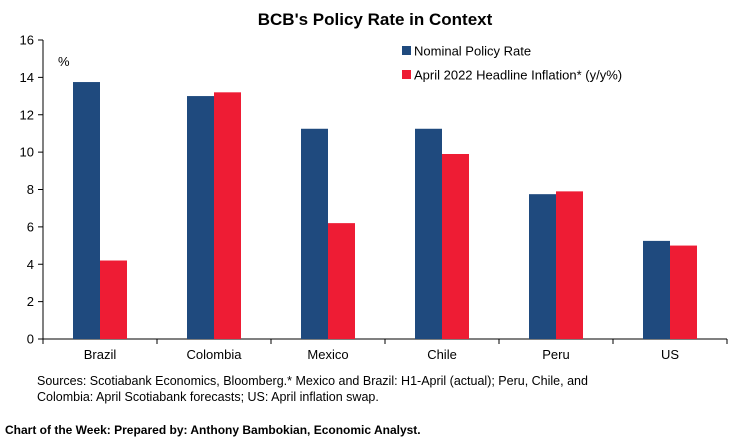 The image size is (750, 443). What do you see at coordinates (472, 51) in the screenshot?
I see `legend-label: Nominal Policy Rate` at bounding box center [472, 51].